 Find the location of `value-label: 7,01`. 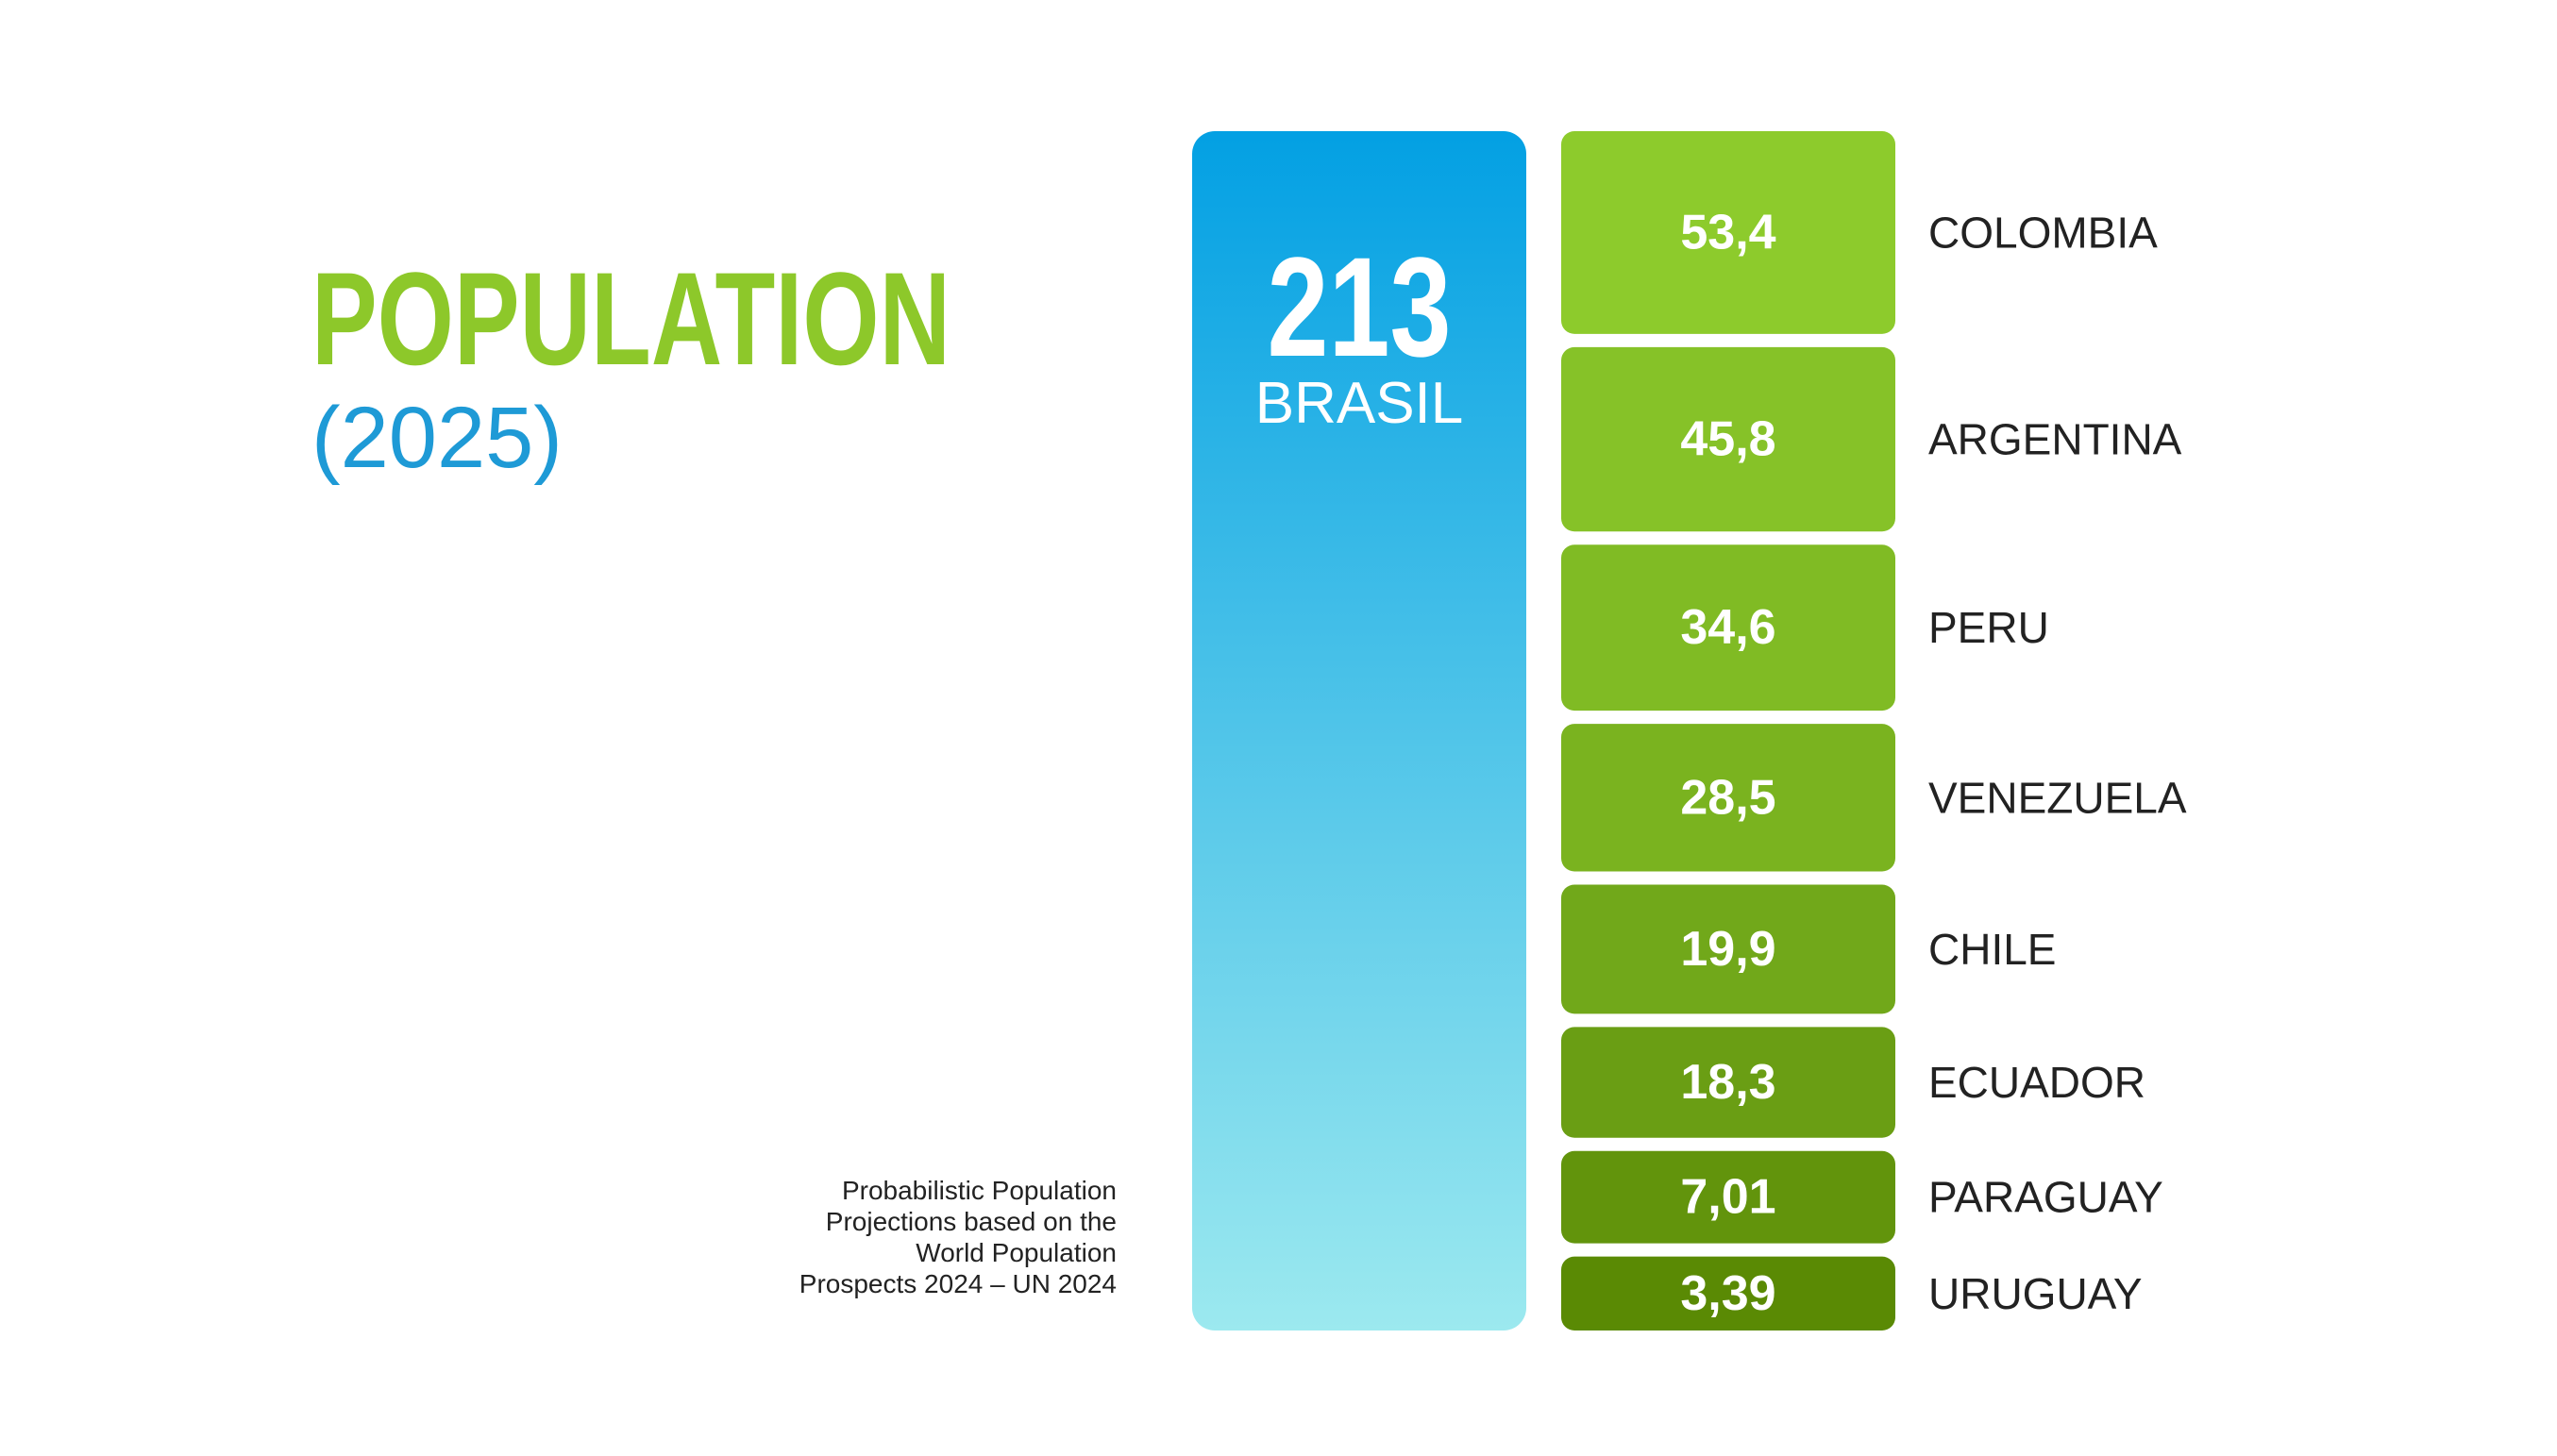

value-label: 7,01 is located at coordinates (1728, 1198).